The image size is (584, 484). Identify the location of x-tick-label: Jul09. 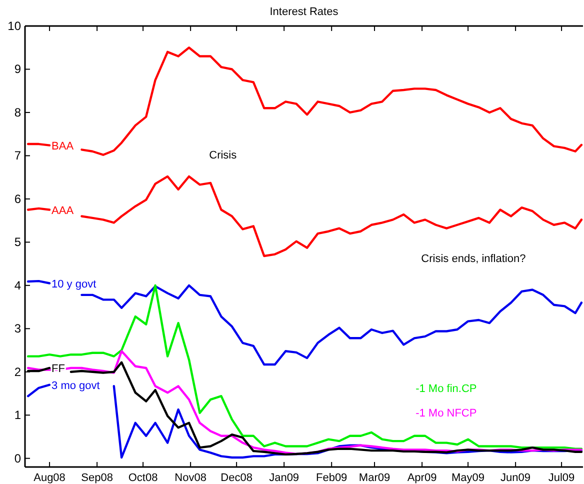
(561, 478).